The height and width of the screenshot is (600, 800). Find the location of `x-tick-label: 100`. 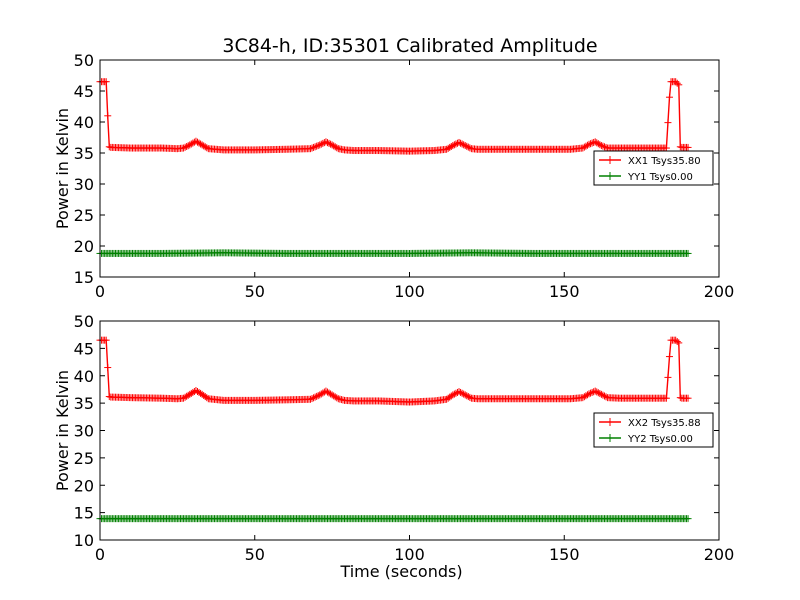

x-tick-label: 100 is located at coordinates (409, 291).